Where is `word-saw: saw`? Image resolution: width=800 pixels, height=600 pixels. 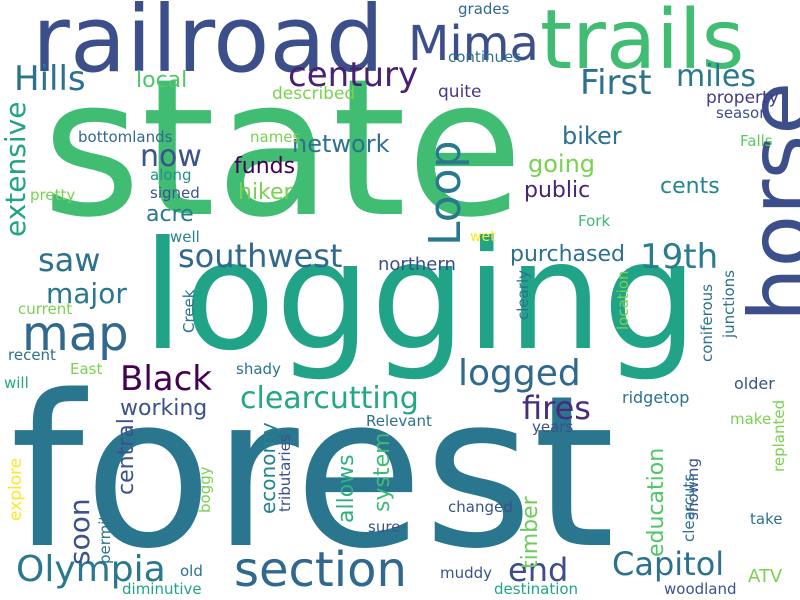 word-saw: saw is located at coordinates (69, 260).